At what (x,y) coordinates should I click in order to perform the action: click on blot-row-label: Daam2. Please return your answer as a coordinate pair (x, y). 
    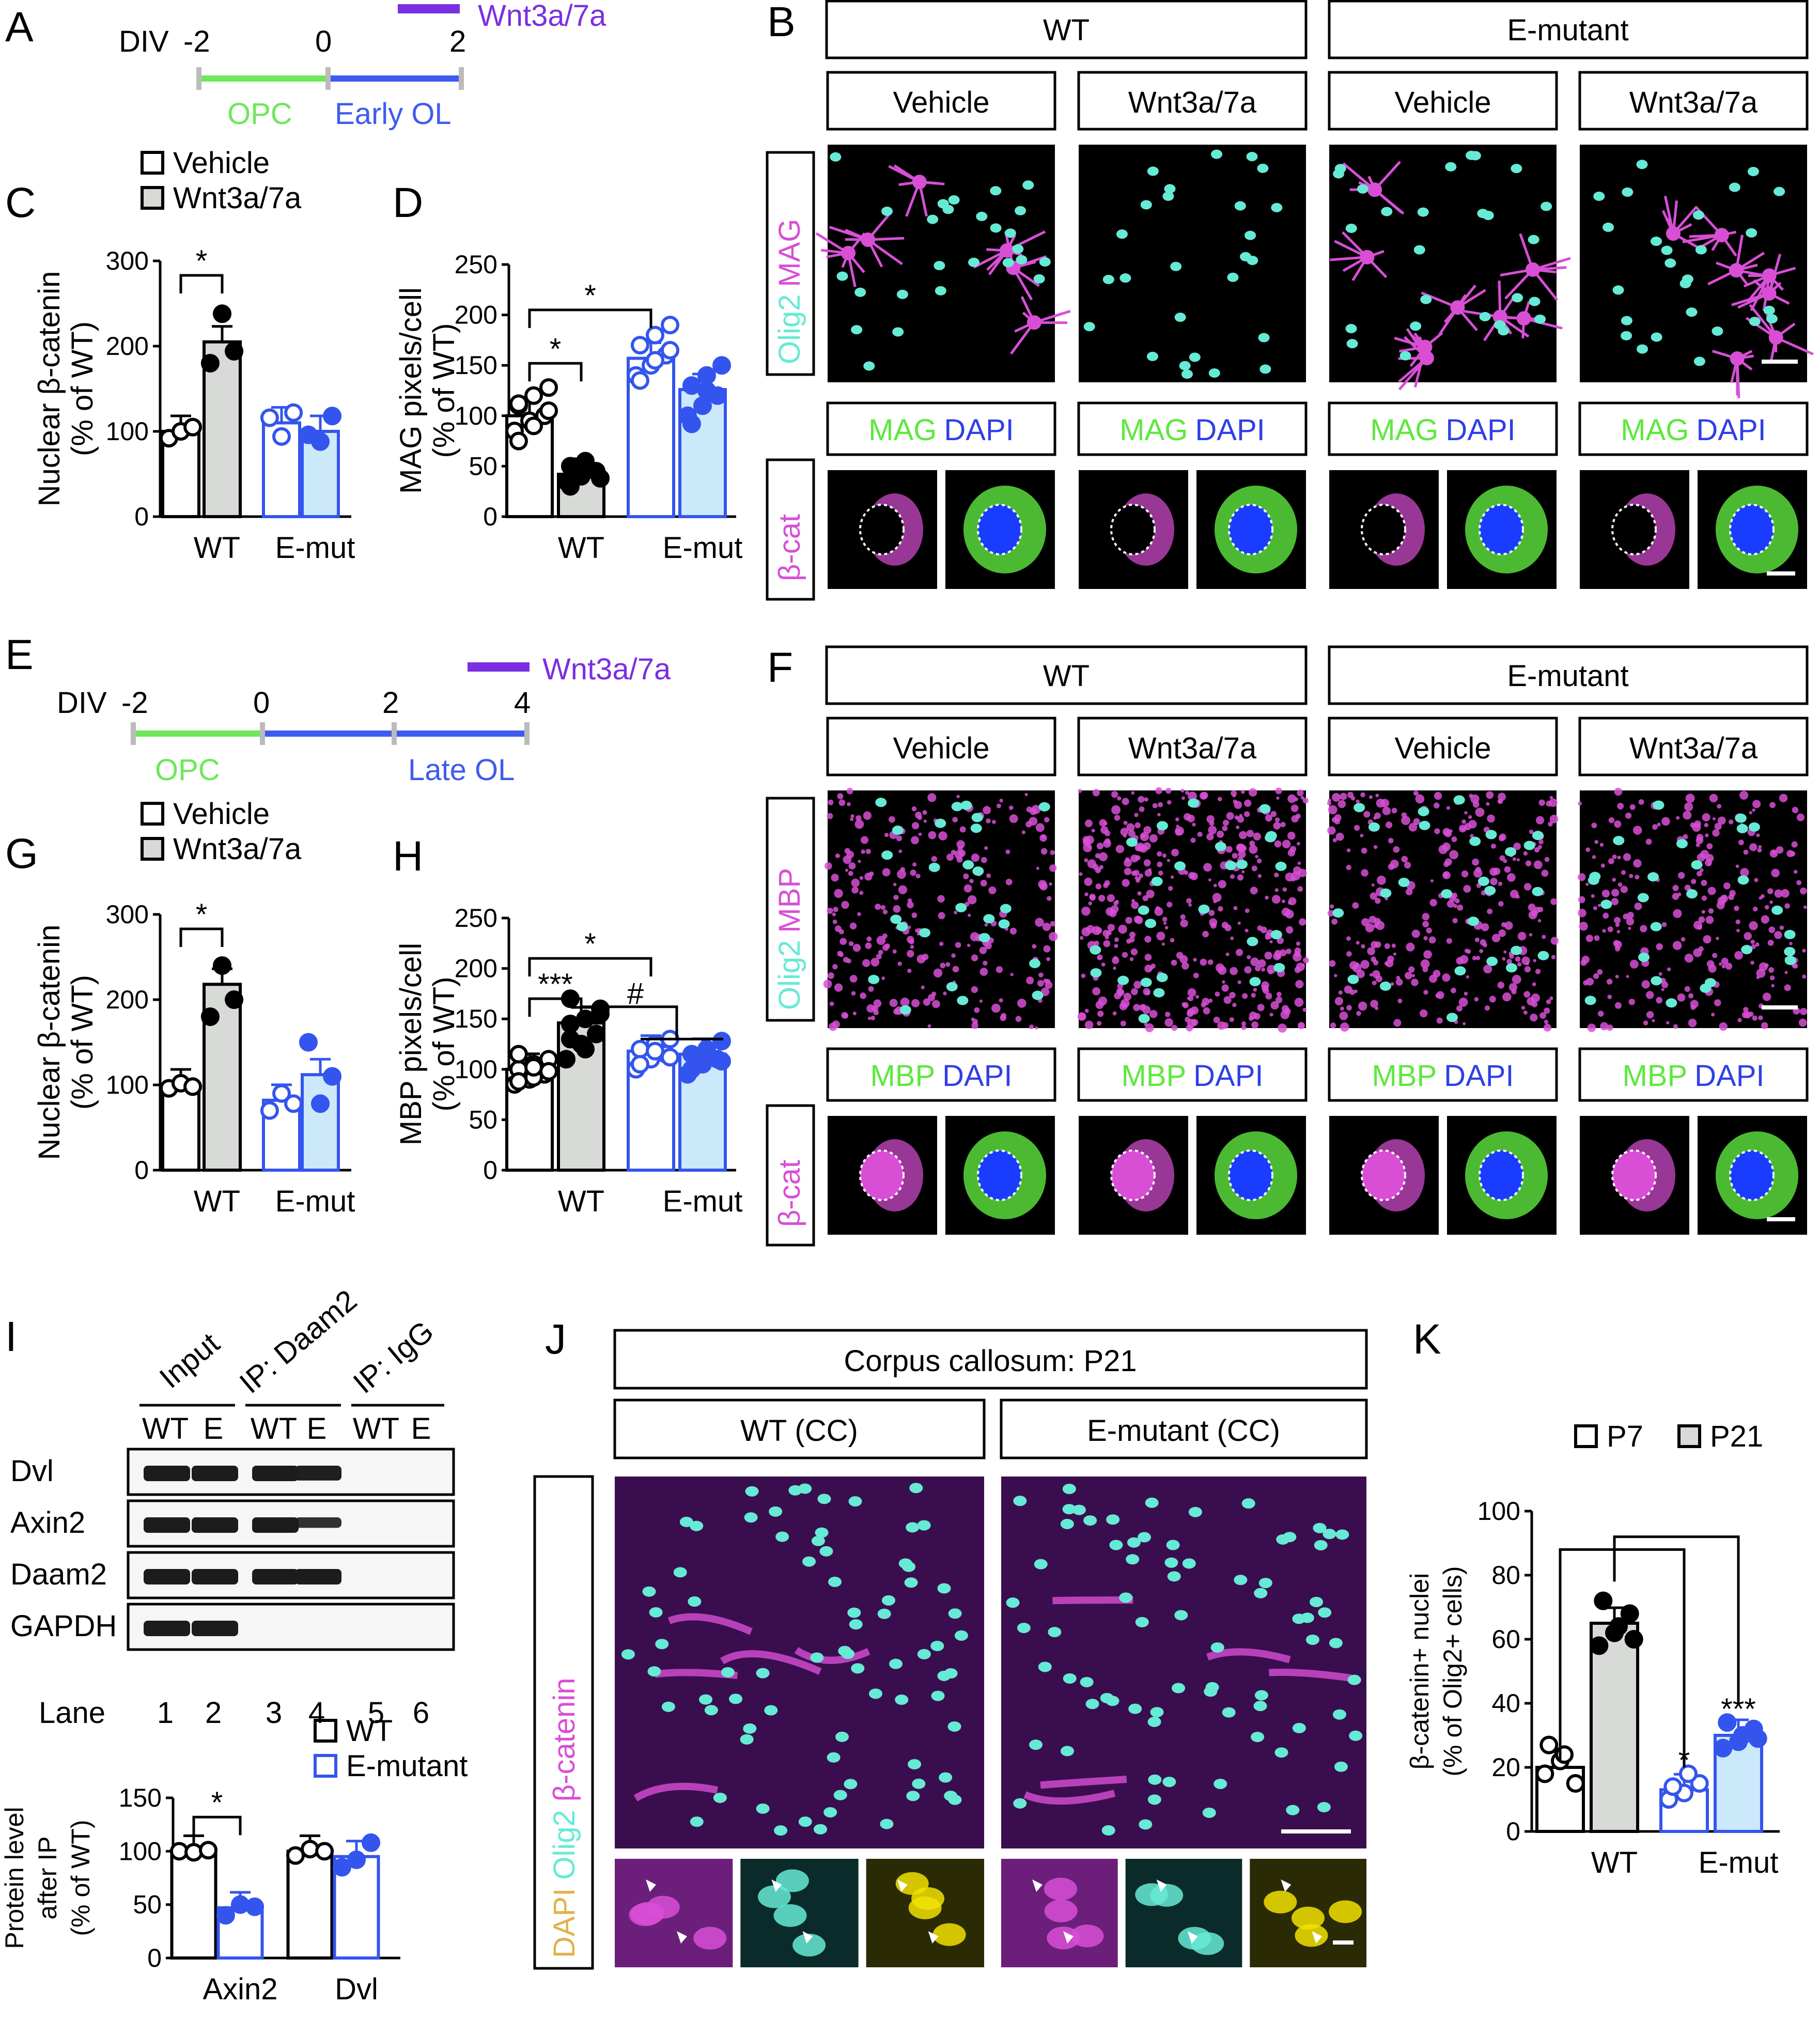
    Looking at the image, I should click on (58, 1574).